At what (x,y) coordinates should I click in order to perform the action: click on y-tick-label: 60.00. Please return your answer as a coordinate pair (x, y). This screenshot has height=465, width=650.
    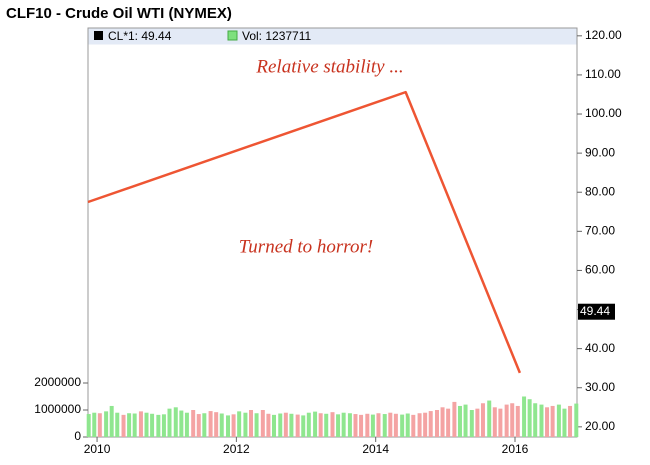
    Looking at the image, I should click on (600, 270).